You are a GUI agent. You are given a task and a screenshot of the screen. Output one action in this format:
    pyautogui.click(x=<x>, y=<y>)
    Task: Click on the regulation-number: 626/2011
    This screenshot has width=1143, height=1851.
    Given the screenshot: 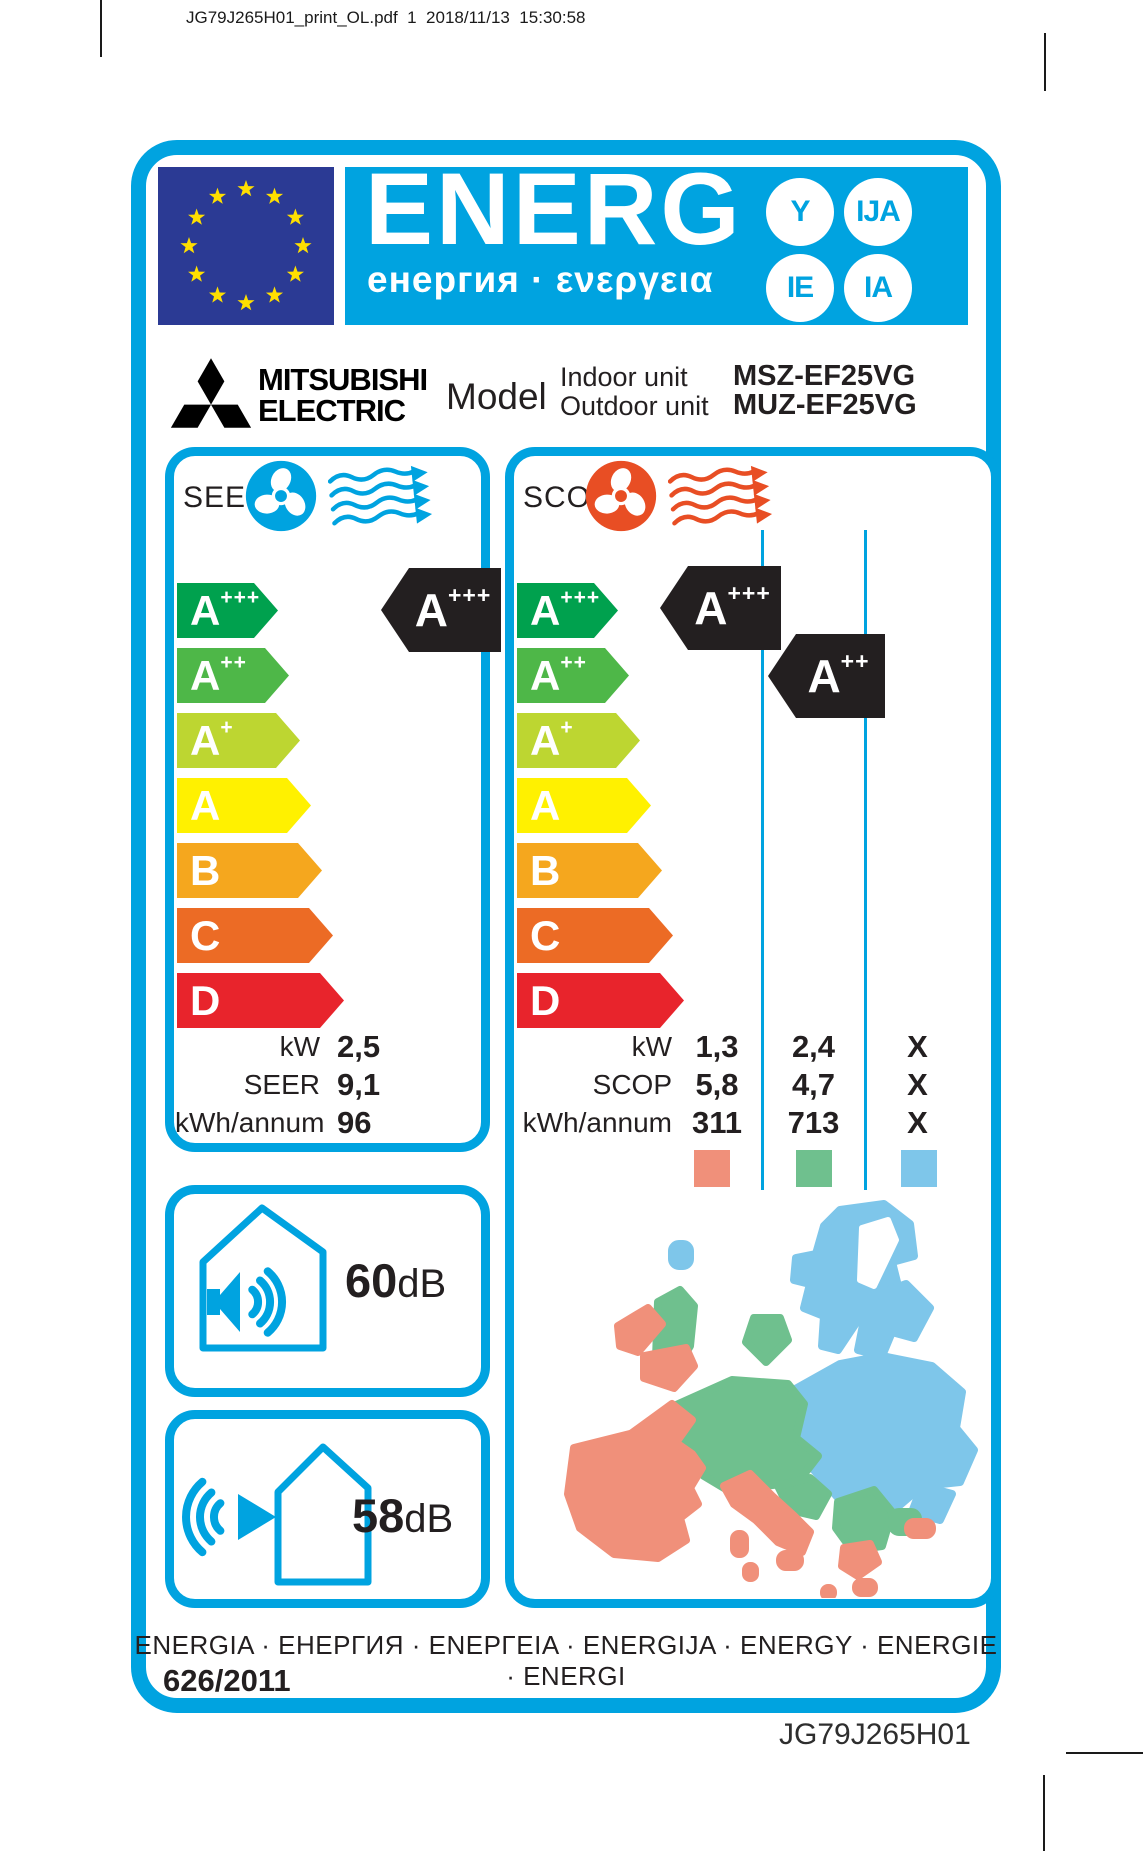 What is the action you would take?
    pyautogui.click(x=227, y=1680)
    